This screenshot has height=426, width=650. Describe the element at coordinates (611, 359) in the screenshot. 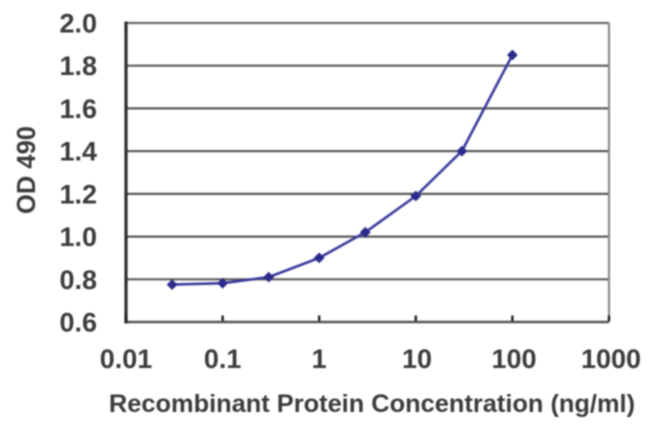

I see `svg-text: 1000` at that location.